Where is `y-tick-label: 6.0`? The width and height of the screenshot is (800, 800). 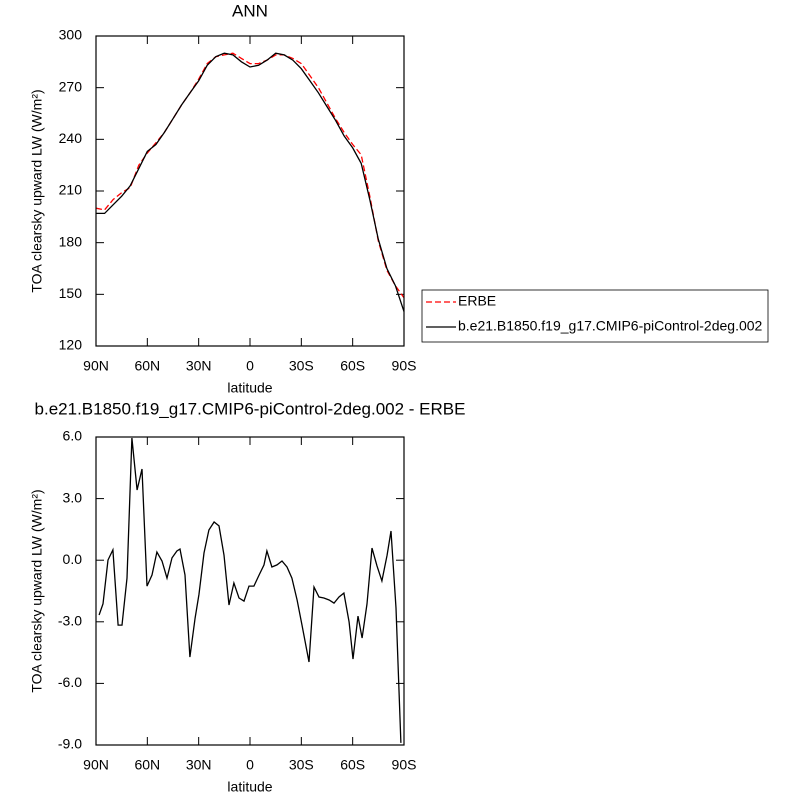 y-tick-label: 6.0 is located at coordinates (73, 436).